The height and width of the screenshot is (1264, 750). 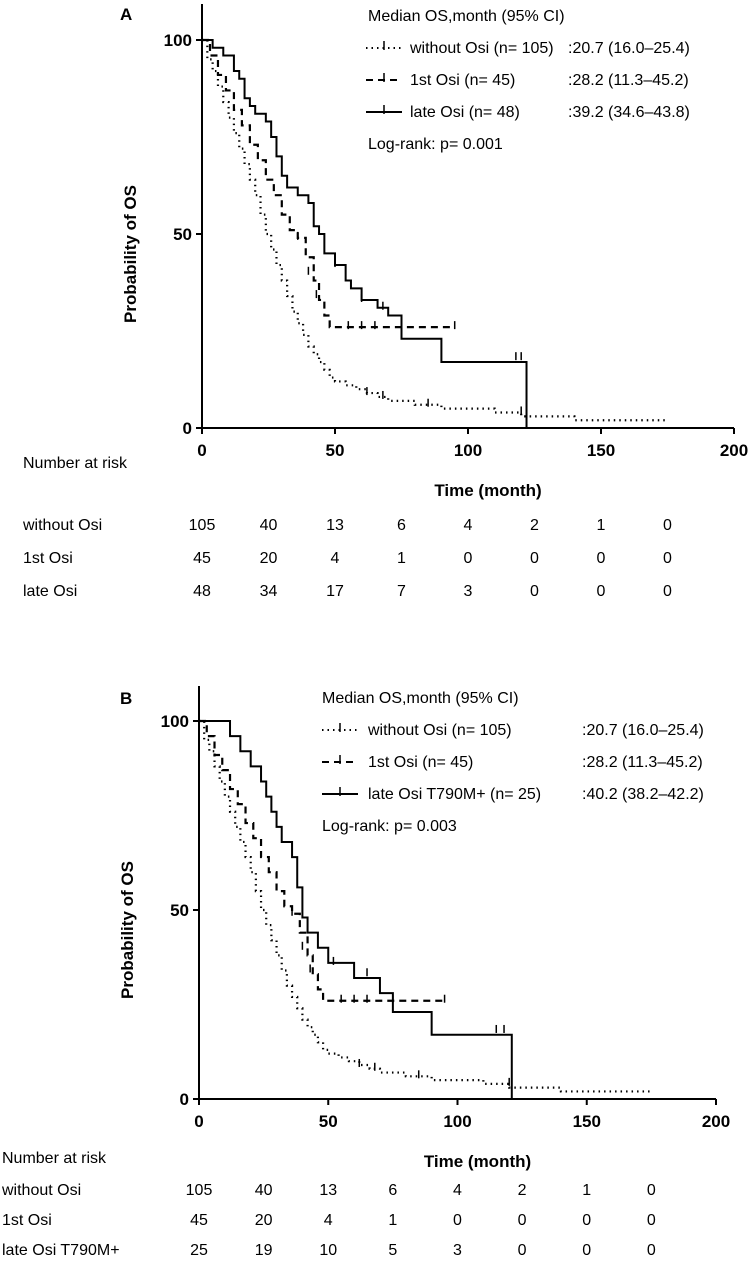 What do you see at coordinates (643, 794) in the screenshot?
I see `legend-series-median: :40.2 (38.2–42.2)` at bounding box center [643, 794].